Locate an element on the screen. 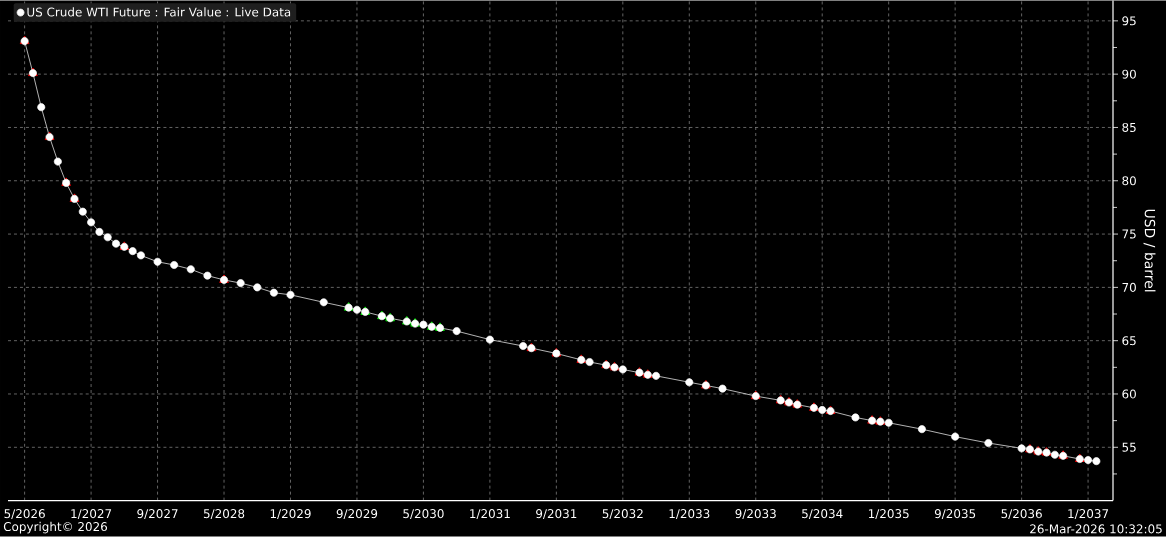 This screenshot has width=1166, height=537. x-tick-label: 1/2033 is located at coordinates (689, 514).